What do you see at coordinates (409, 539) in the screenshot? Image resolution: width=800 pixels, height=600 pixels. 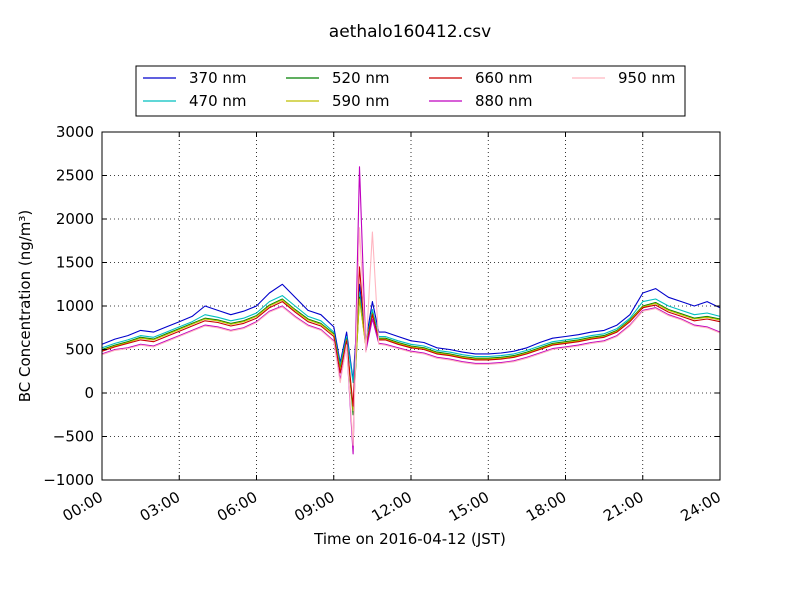 I see `x-axis-label: Time on 2016-04-12 (JST)` at bounding box center [409, 539].